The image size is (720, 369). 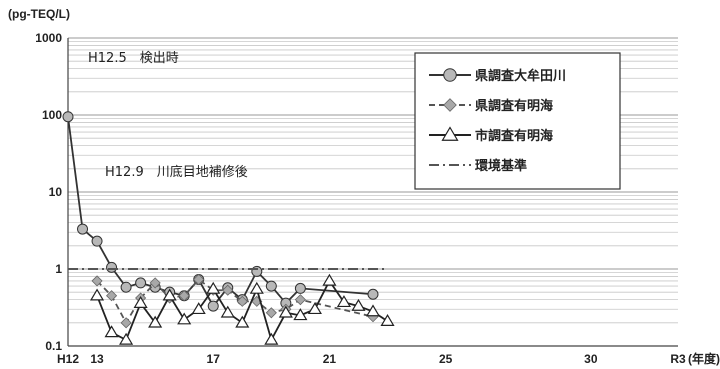 I want to click on legend-label: 県調査有明海, so click(x=514, y=106).